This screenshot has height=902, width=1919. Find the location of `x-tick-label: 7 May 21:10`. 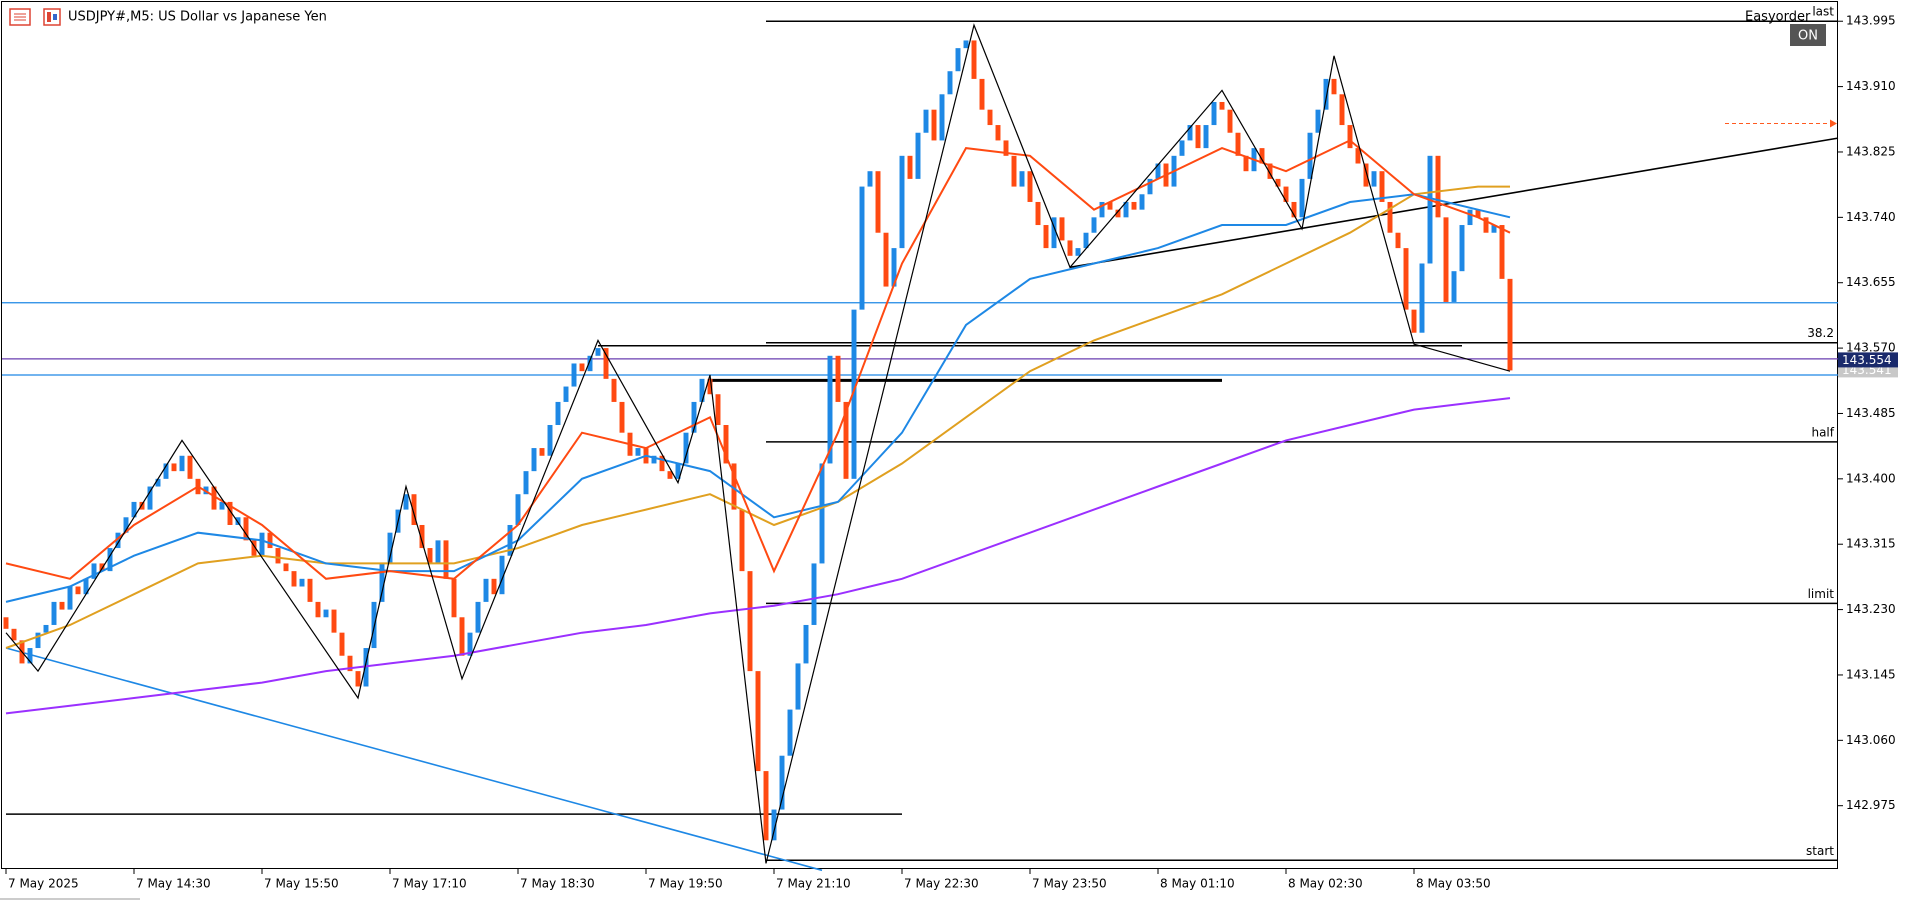

x-tick-label: 7 May 21:10 is located at coordinates (813, 884).